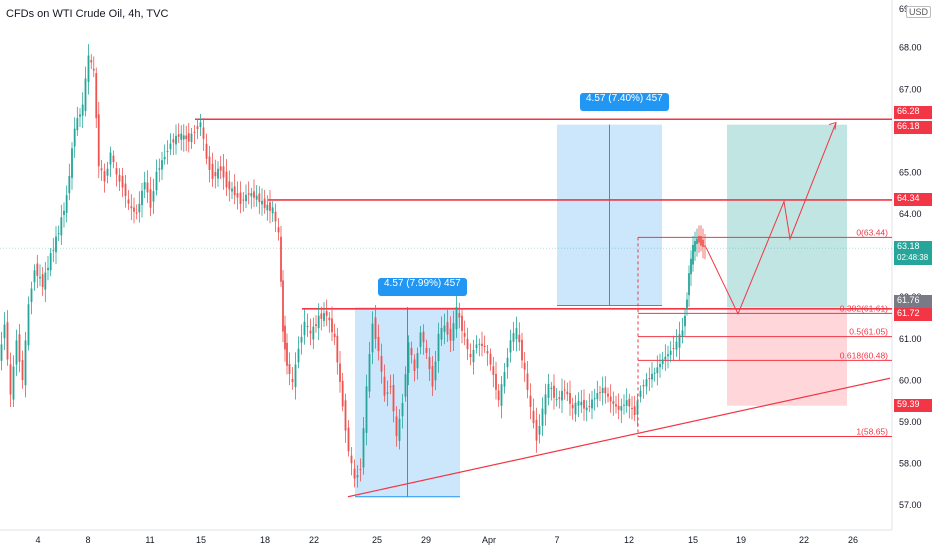 The image size is (932, 550). What do you see at coordinates (201, 540) in the screenshot?
I see `time-tick-label: 15` at bounding box center [201, 540].